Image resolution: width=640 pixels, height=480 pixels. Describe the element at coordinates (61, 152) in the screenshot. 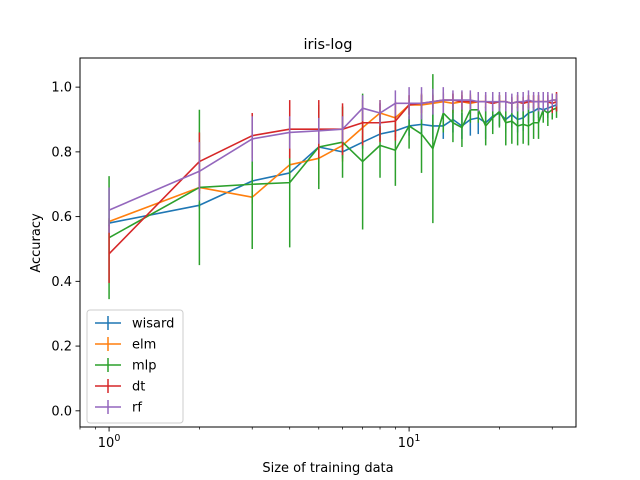

I see `y-tick-label: 0.8` at that location.